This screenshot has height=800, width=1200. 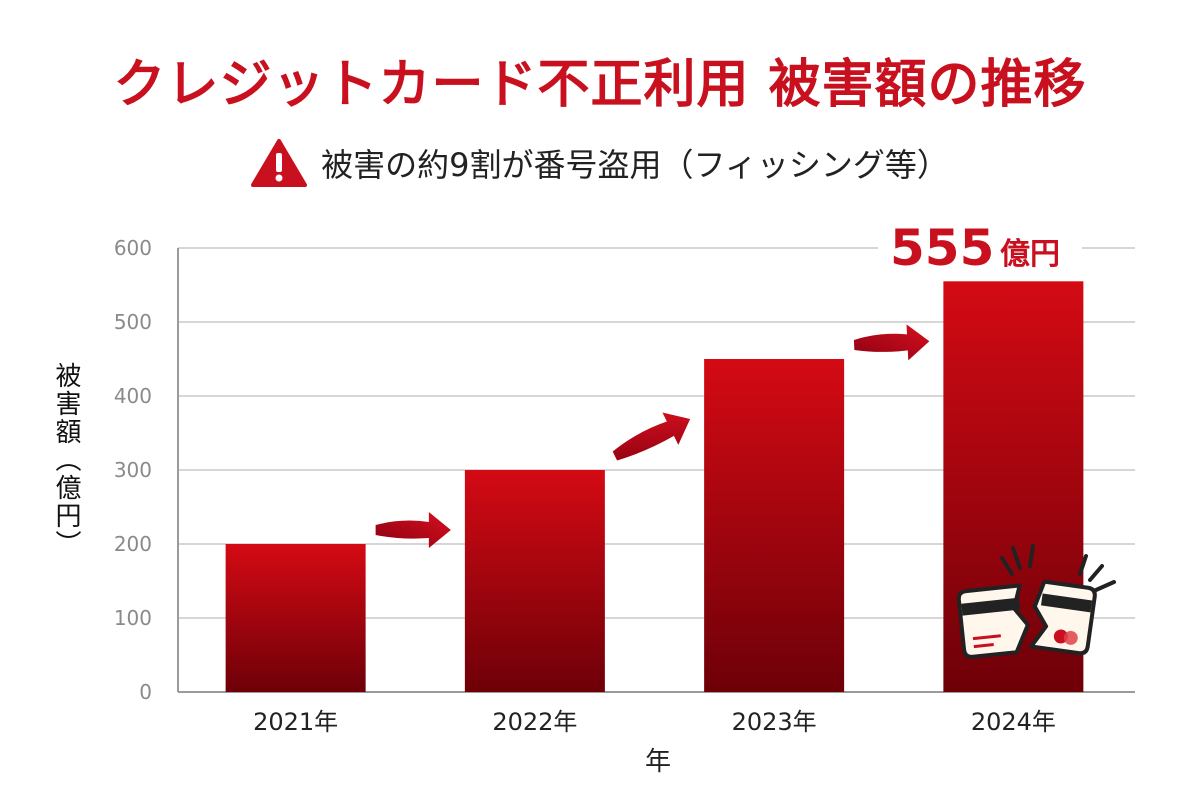 I want to click on chart-title: クレジットカード不正利用 被害額の推移, so click(x=600, y=85).